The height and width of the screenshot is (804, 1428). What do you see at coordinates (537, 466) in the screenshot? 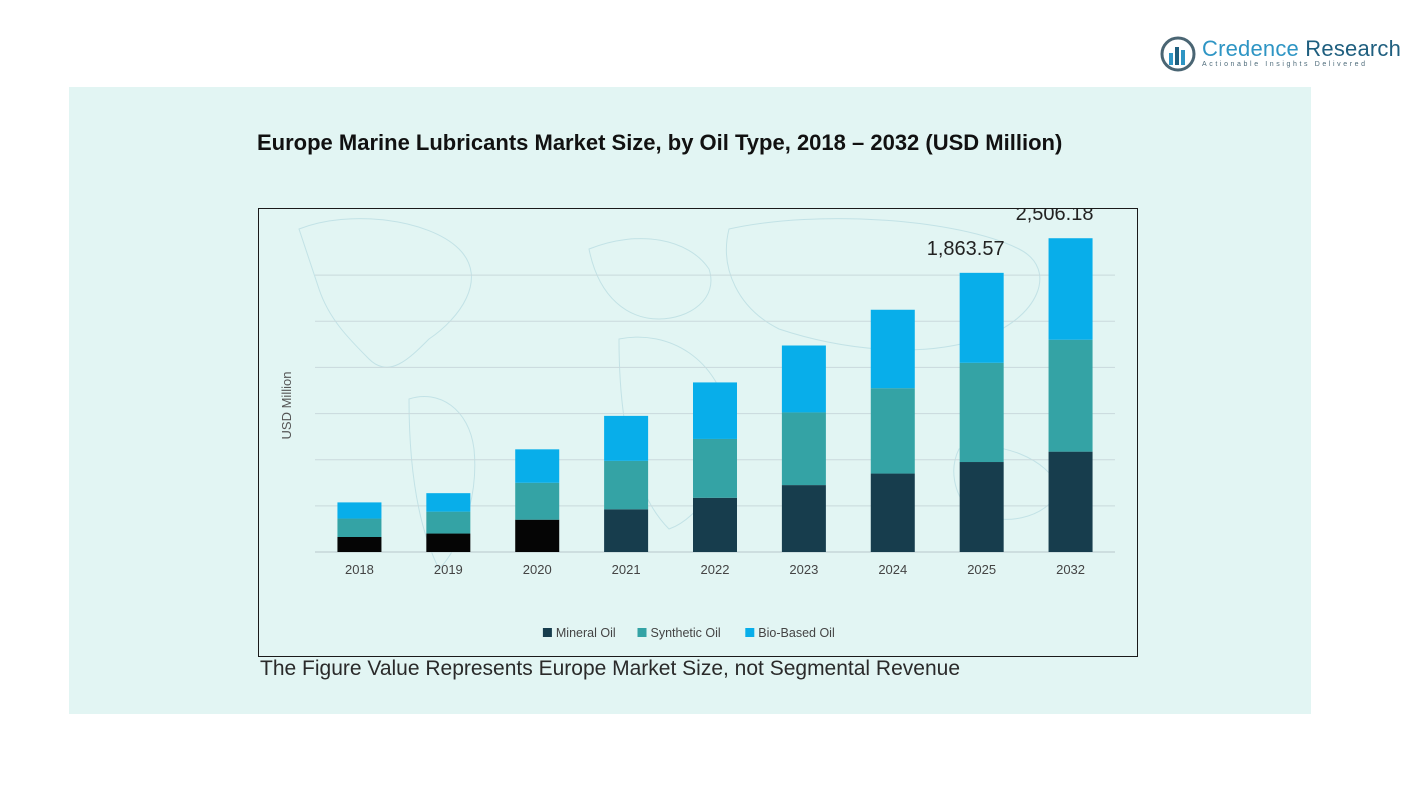
I see `bar-bio-based-oil-2020` at bounding box center [537, 466].